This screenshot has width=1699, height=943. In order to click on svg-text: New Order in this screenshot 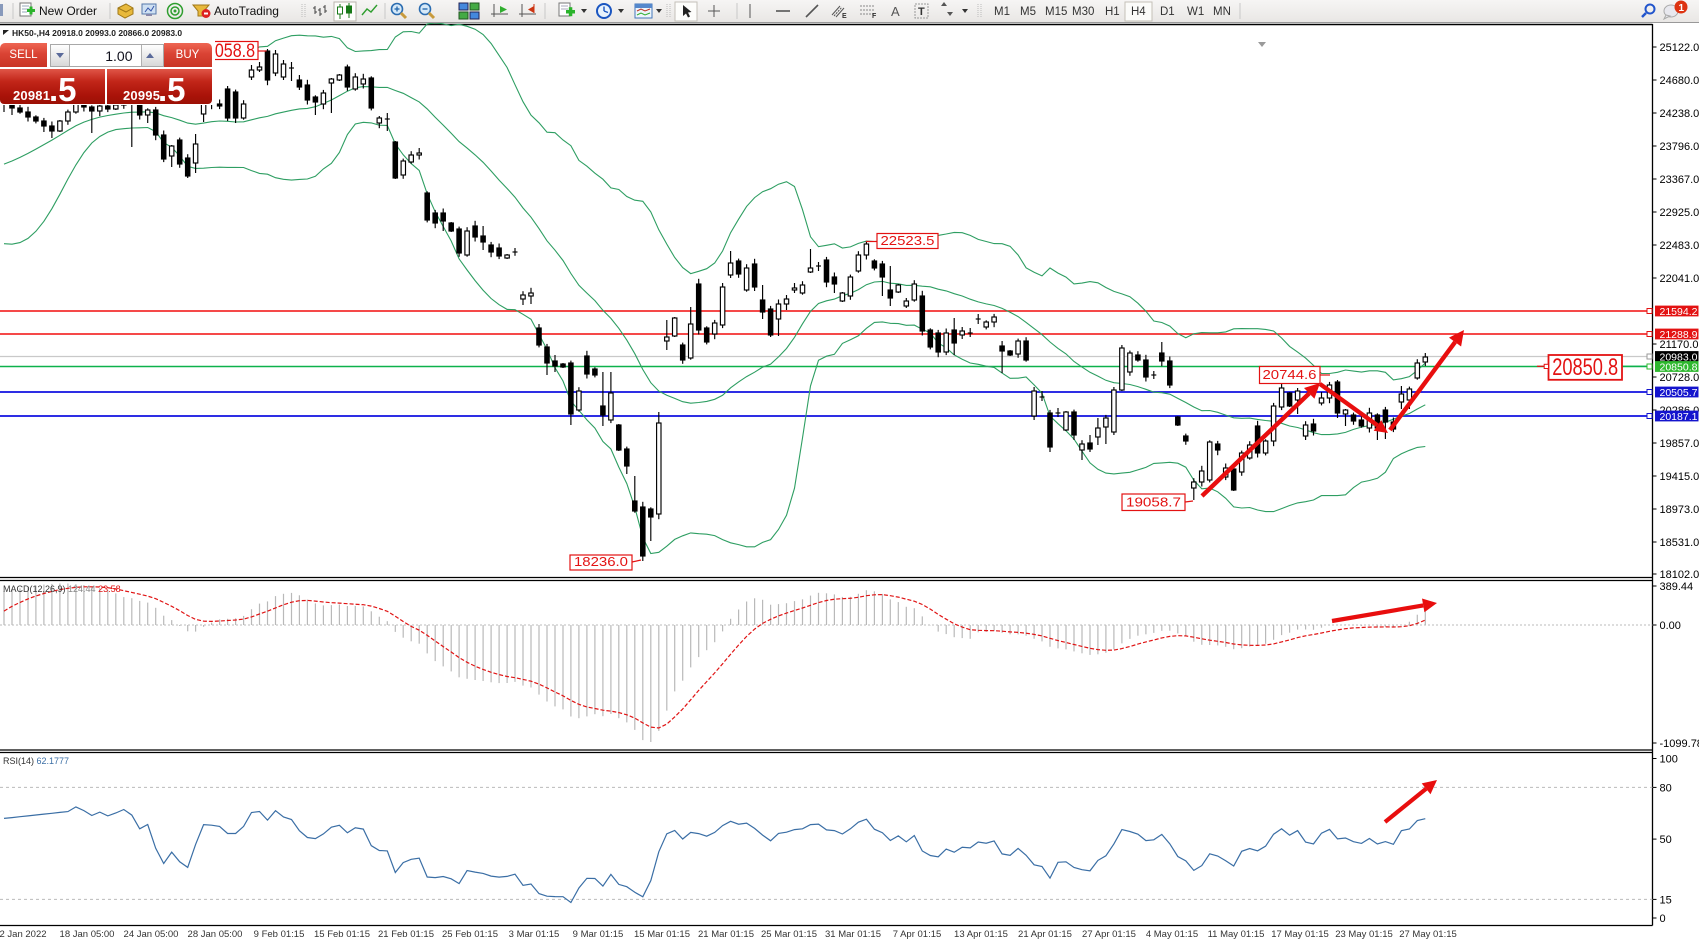, I will do `click(68, 11)`.